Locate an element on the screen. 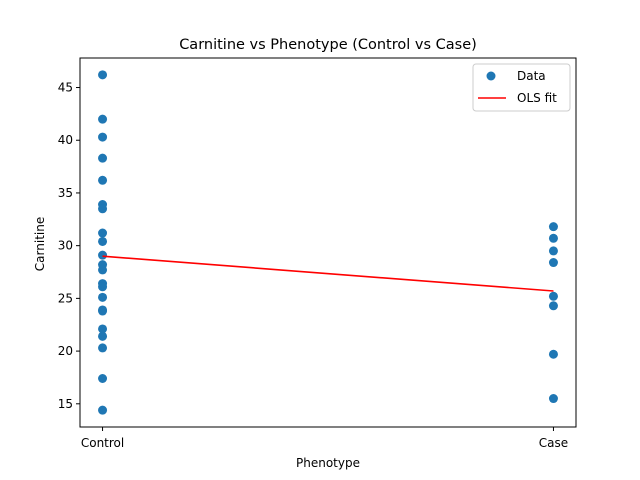  y-tick-label: 40 is located at coordinates (65, 140).